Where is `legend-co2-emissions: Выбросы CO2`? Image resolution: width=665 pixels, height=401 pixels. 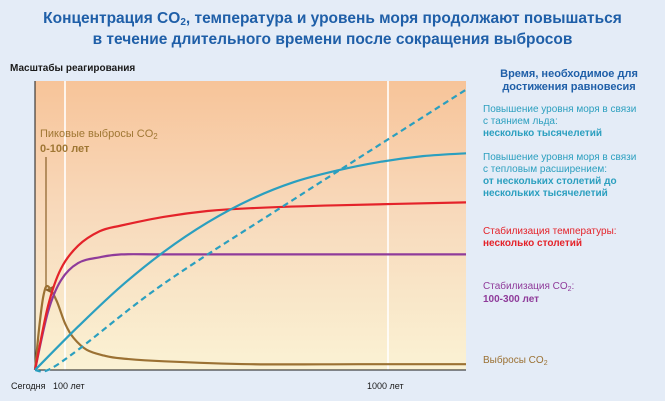 legend-co2-emissions: Выбросы CO2 is located at coordinates (515, 361).